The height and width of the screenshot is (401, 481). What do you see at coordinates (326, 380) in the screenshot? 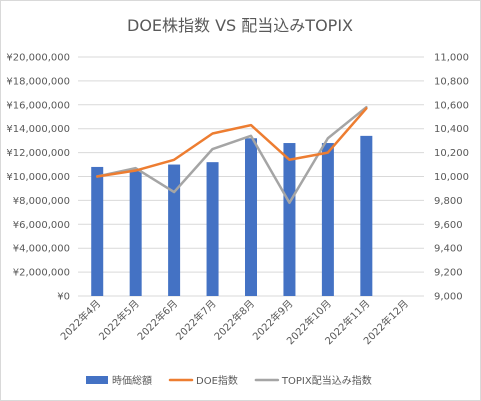
I see `legend-label: TOPIX配当込み指数` at bounding box center [326, 380].